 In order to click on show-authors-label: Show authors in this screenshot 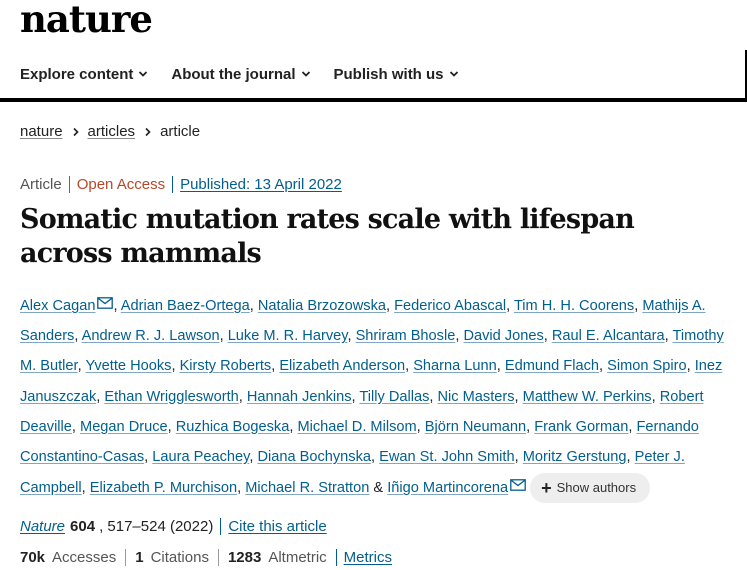, I will do `click(596, 488)`.